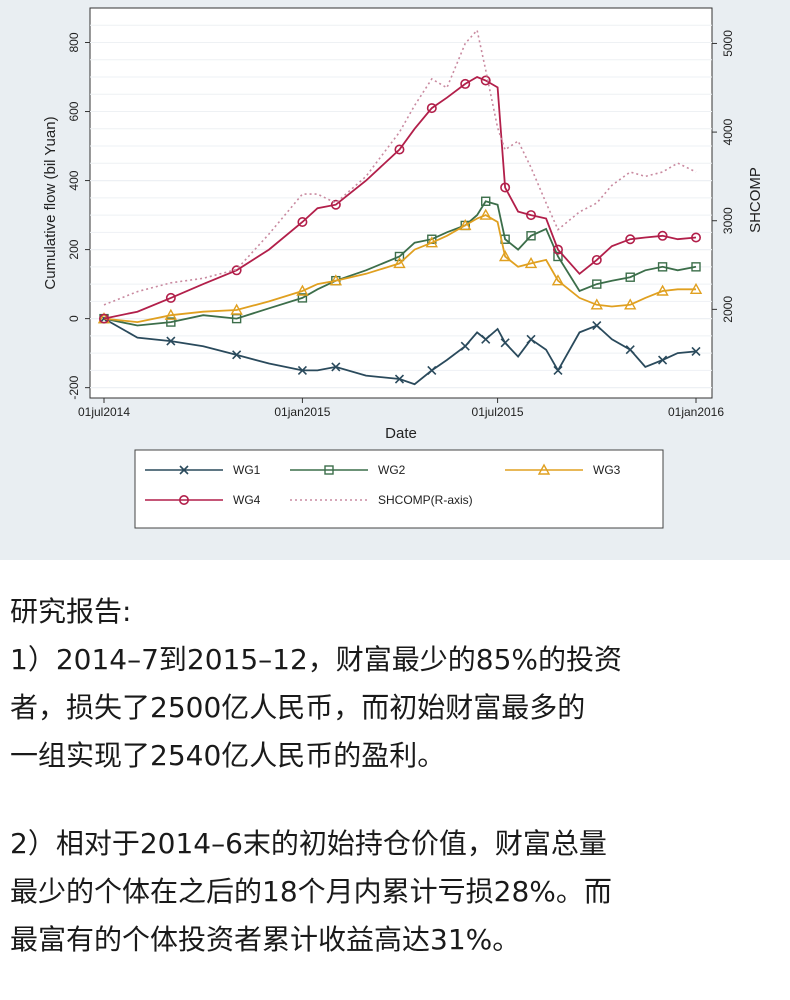 The image size is (790, 1000). I want to click on legend-box, so click(399, 489).